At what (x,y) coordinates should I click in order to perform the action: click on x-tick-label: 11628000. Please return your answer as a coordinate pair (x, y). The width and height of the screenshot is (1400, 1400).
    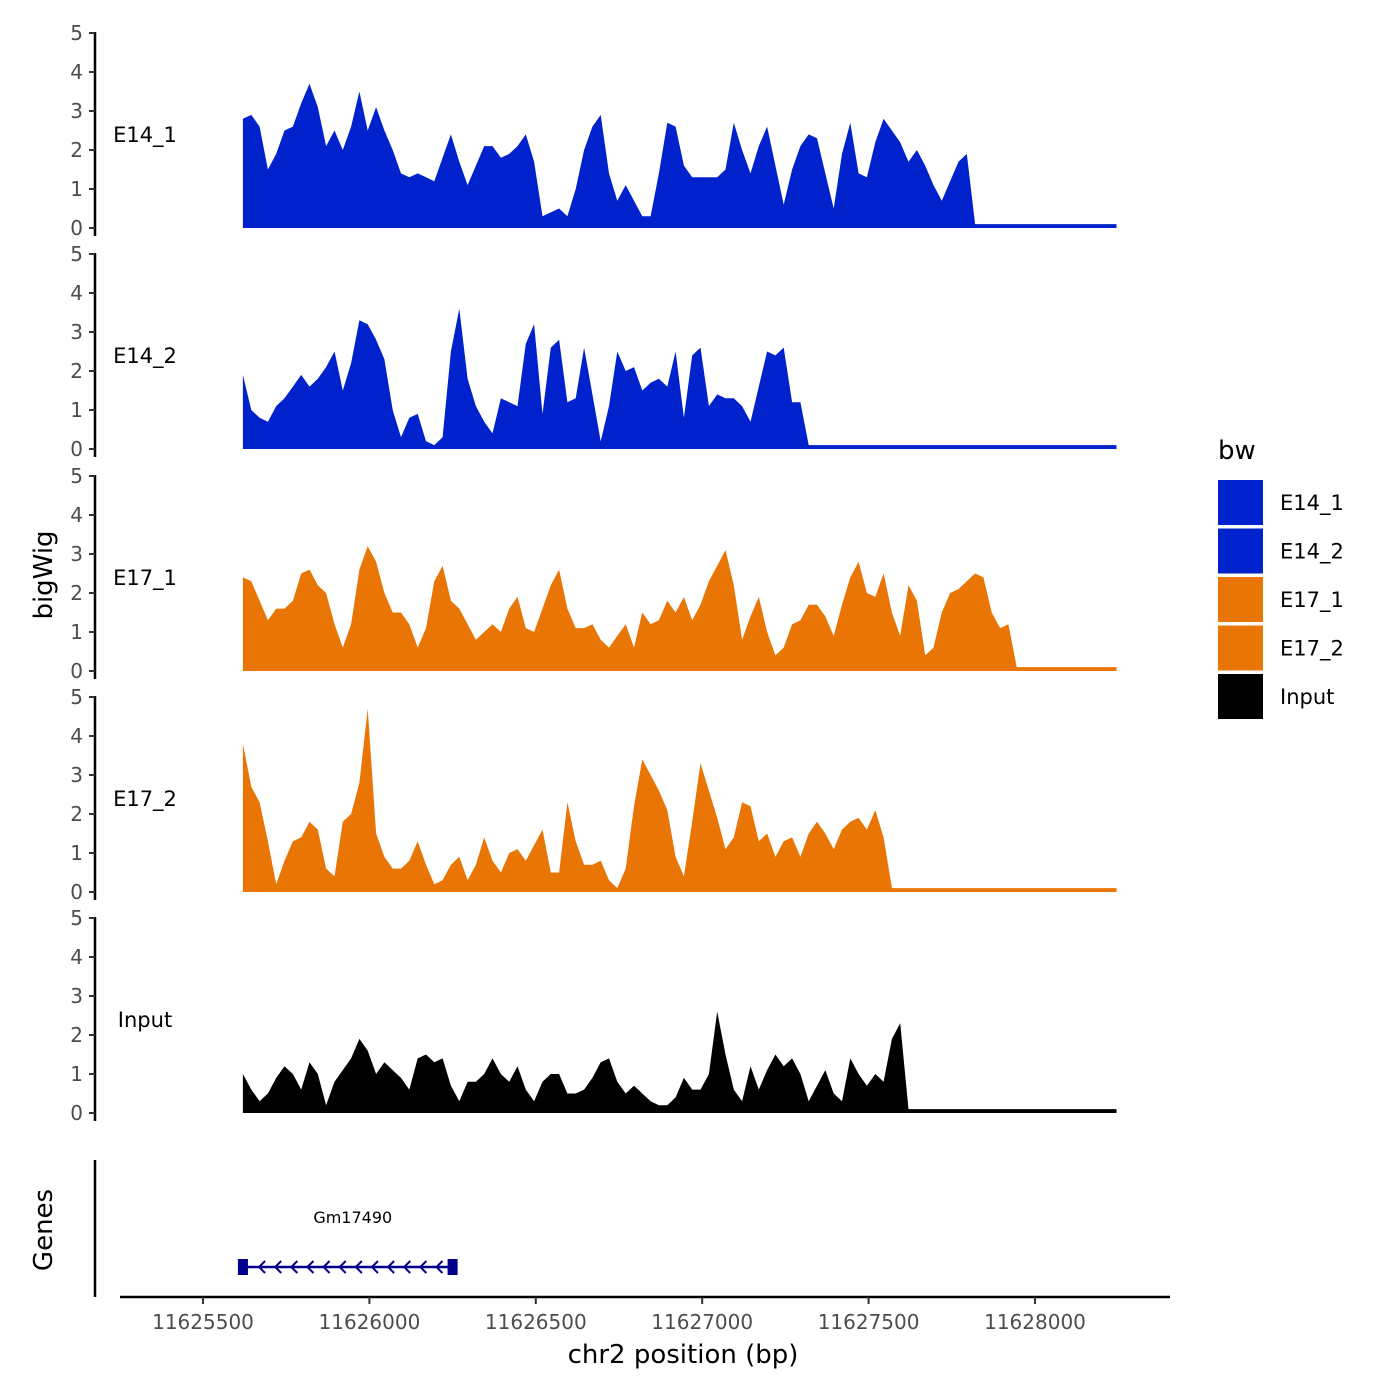
    Looking at the image, I should click on (1035, 1322).